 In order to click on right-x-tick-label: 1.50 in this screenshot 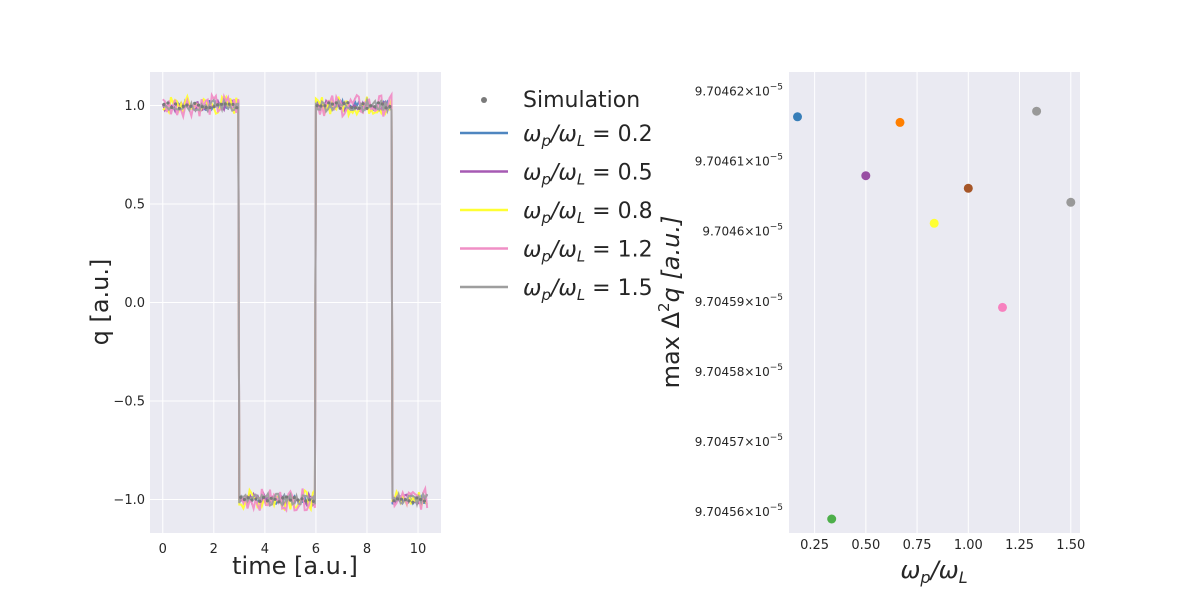, I will do `click(1070, 545)`.